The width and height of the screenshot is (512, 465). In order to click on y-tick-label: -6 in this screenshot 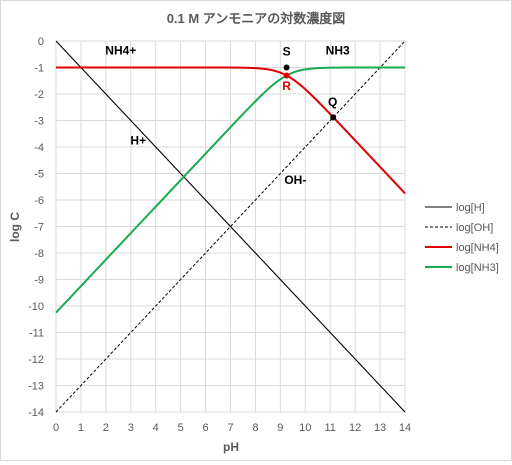, I will do `click(39, 201)`.